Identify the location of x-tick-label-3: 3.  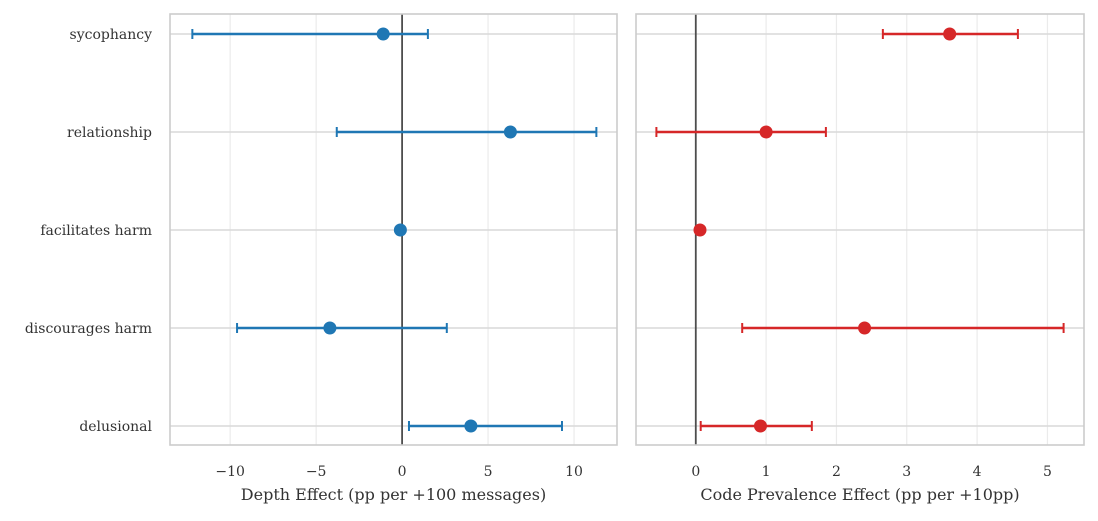
(906, 472).